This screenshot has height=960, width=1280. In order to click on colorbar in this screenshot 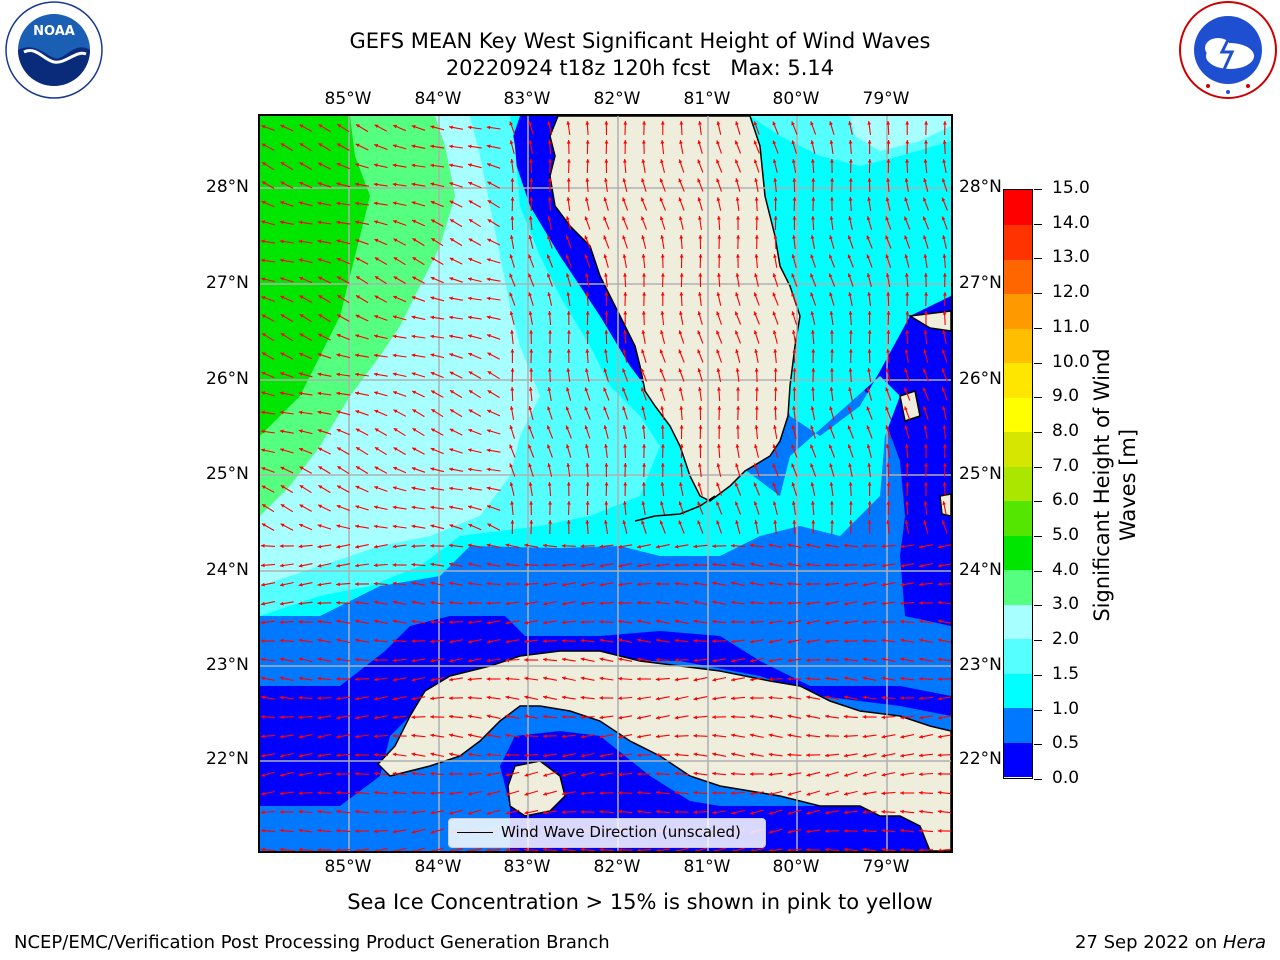, I will do `click(1018, 484)`.